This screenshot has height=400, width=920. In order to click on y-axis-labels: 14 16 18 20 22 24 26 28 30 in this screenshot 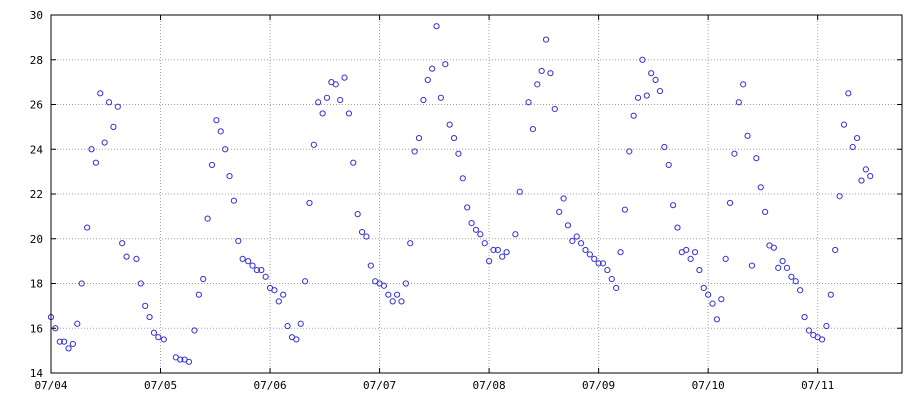, I will do `click(37, 194)`.